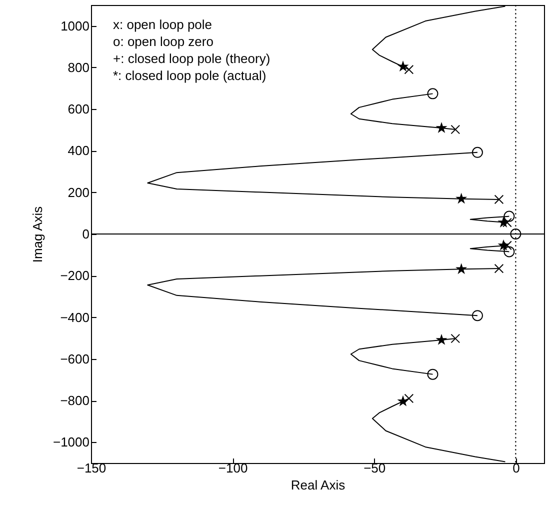 The width and height of the screenshot is (553, 516). Describe the element at coordinates (191, 58) in the screenshot. I see `annotation: +: closed loop pole (theory)` at that location.